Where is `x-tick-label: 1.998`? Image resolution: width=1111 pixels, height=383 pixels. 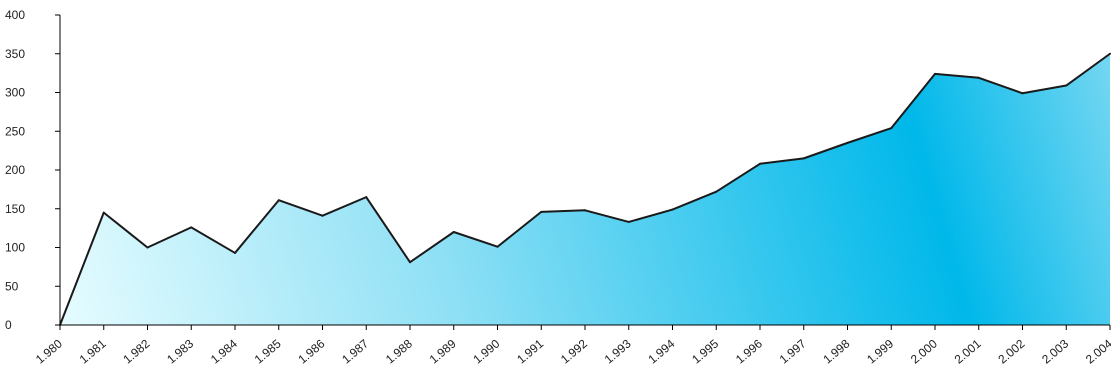
x-tick-label: 1.998 is located at coordinates (836, 351).